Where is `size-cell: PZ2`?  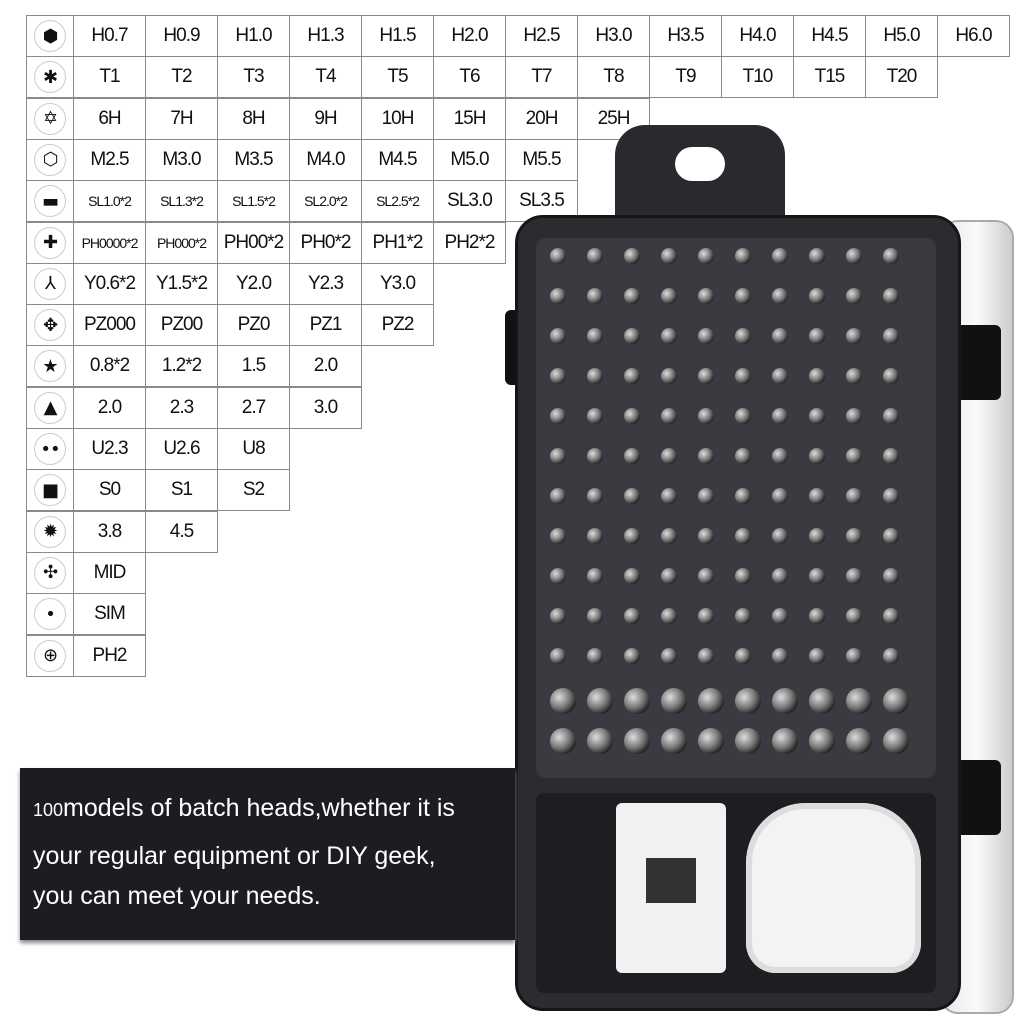
size-cell: PZ2 is located at coordinates (397, 325).